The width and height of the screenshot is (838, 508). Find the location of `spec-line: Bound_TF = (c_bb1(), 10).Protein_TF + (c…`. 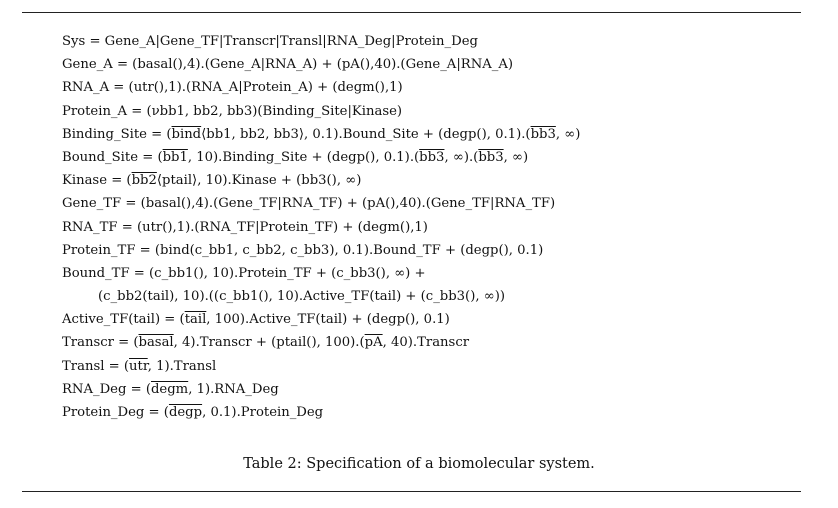

spec-line: Bound_TF = (c_bb1(), 10).Protein_TF + (c… is located at coordinates (432, 273).